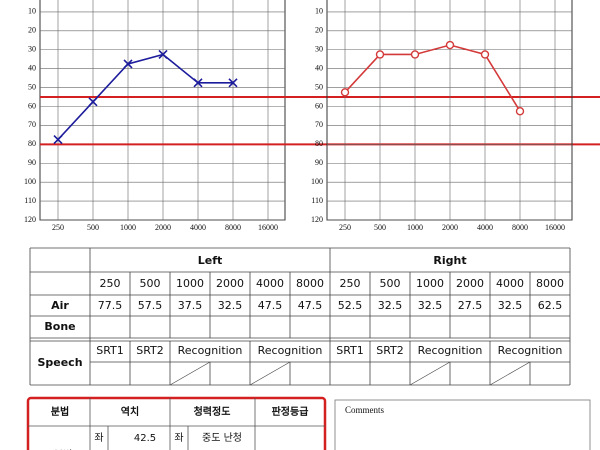  What do you see at coordinates (290, 411) in the screenshot?
I see `summary-header: 판정등급` at bounding box center [290, 411].